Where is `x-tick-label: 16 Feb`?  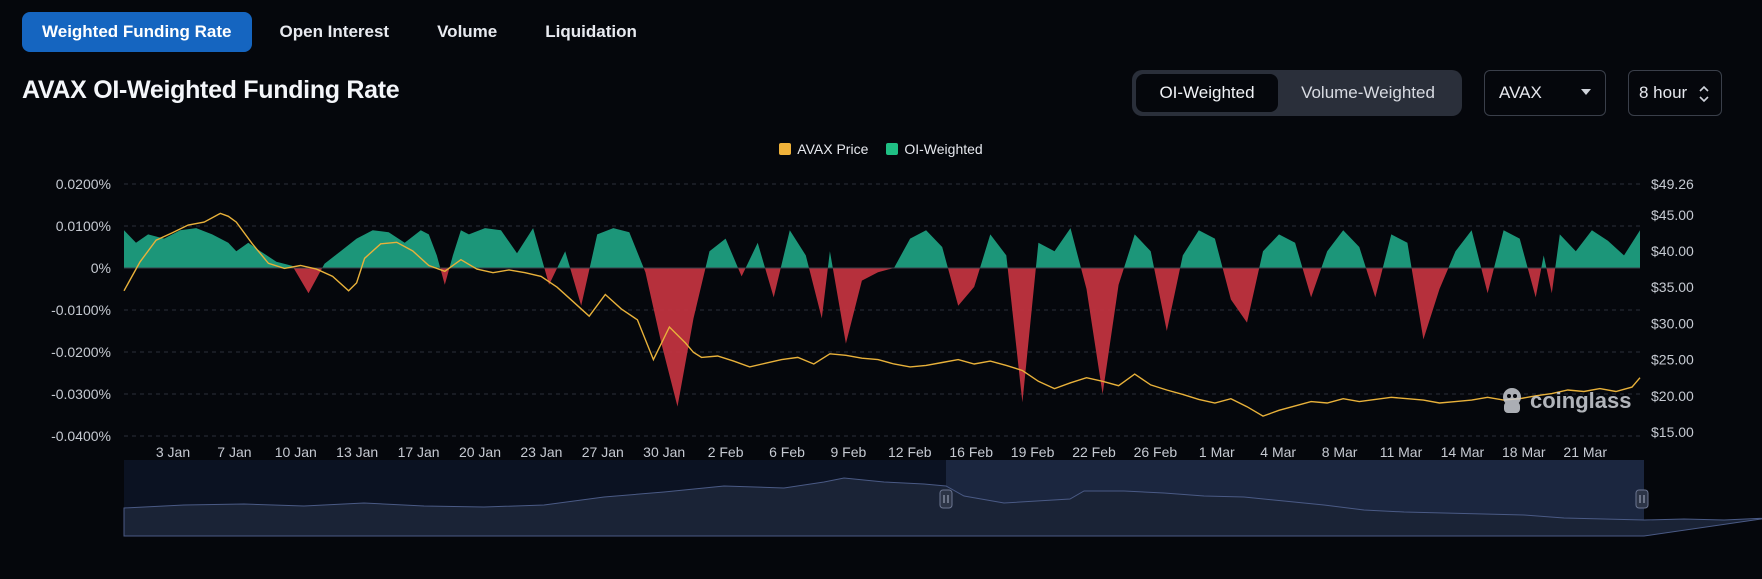 x-tick-label: 16 Feb is located at coordinates (971, 452).